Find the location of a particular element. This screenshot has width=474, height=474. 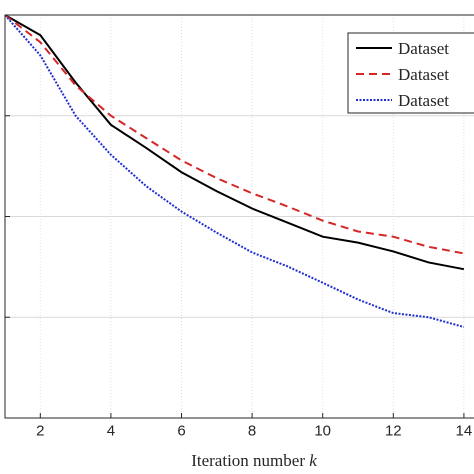

legend: Dataset Dataset Dataset is located at coordinates (410, 73).